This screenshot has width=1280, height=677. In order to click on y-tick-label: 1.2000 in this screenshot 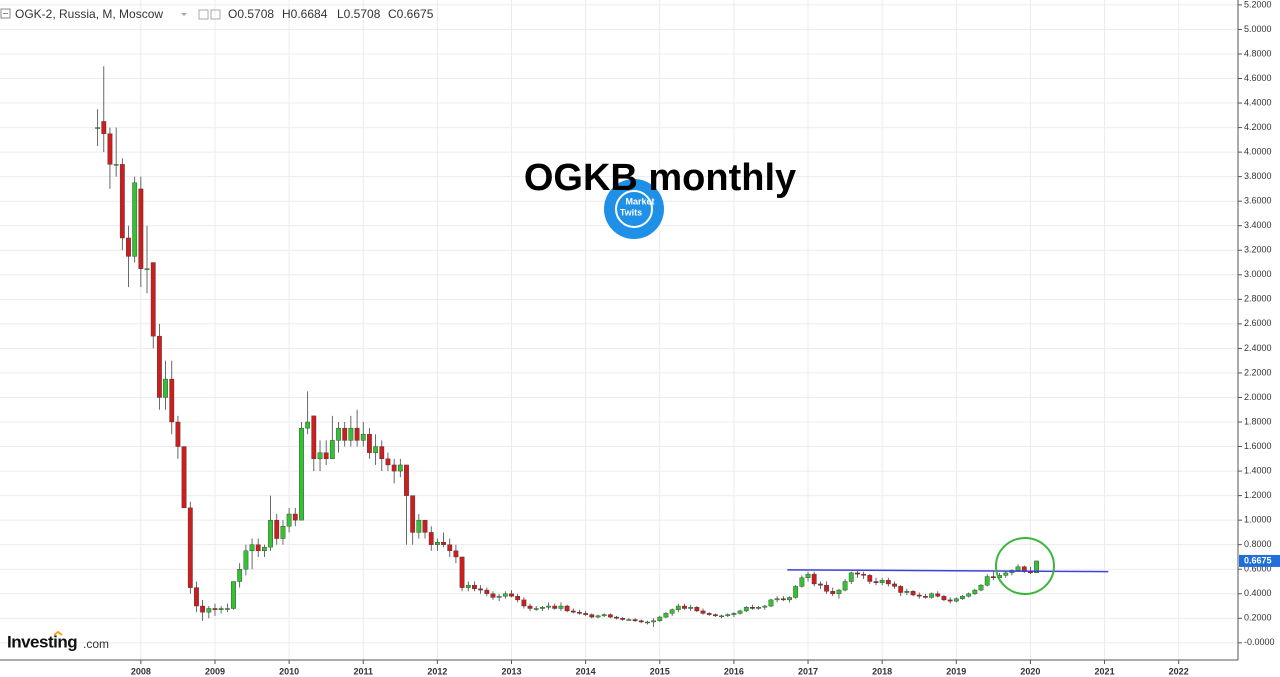, I will do `click(1258, 495)`.